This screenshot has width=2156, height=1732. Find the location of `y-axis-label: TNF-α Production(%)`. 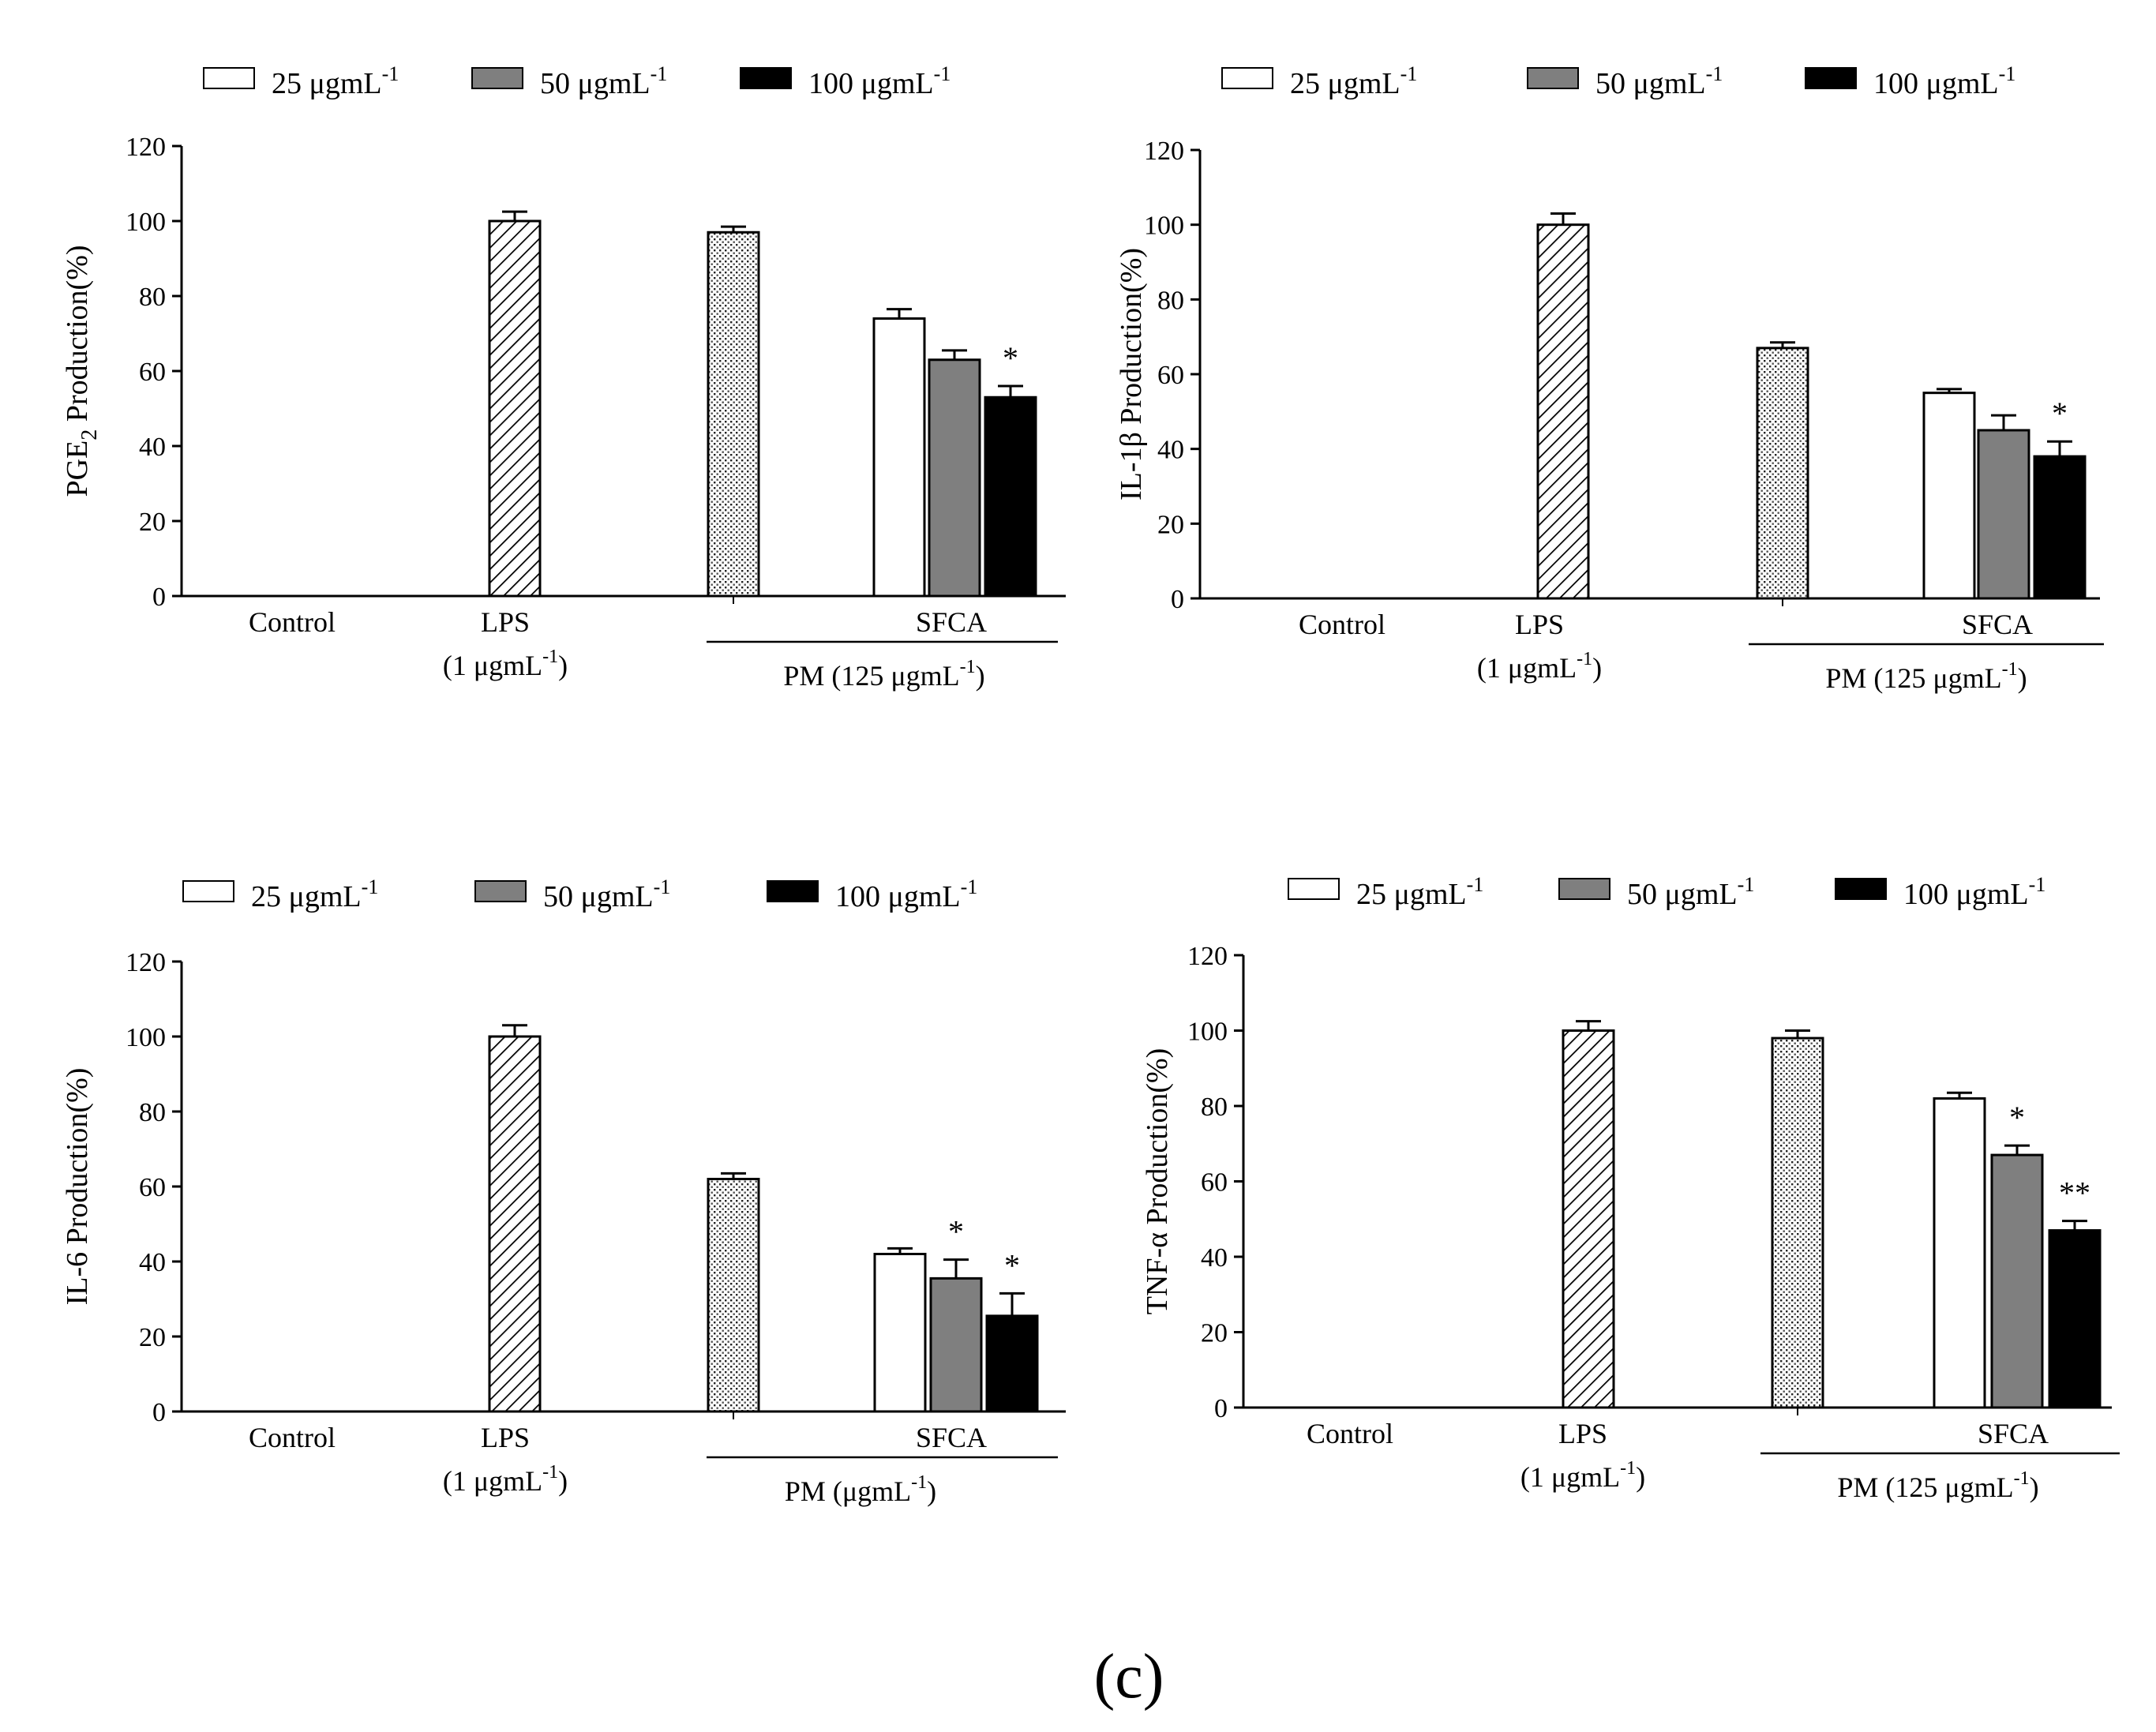

y-axis-label: TNF-α Production(%) is located at coordinates (1157, 1181).